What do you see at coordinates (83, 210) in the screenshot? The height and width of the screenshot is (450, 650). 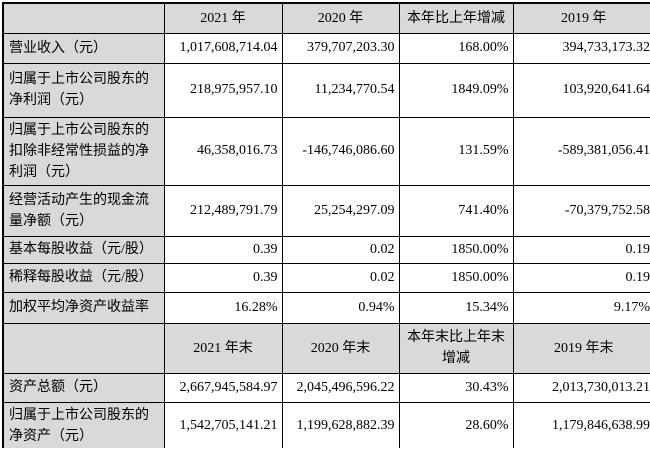 I see `row-label: 经营活动产生的现金流量净额（元）` at bounding box center [83, 210].